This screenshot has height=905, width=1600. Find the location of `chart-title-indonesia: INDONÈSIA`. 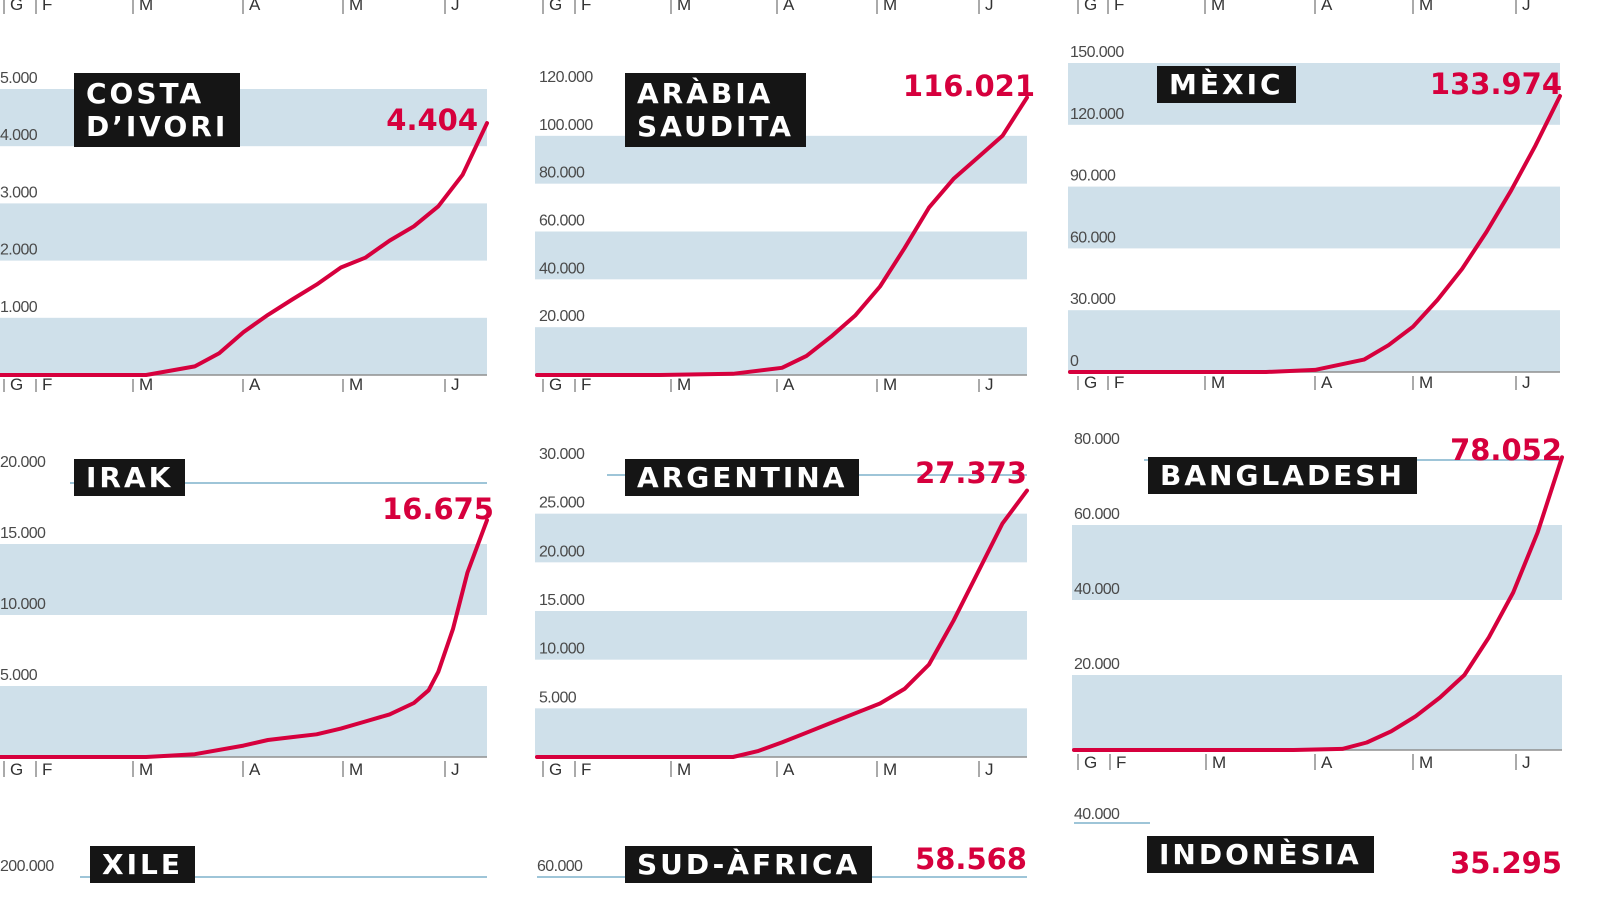

chart-title-indonesia: INDONÈSIA is located at coordinates (1260, 854).